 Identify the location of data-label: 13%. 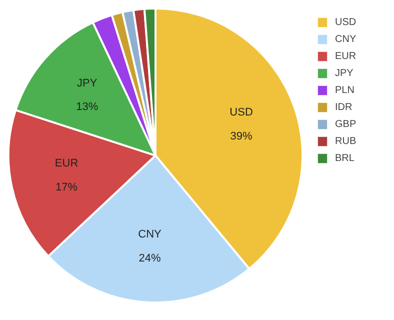
(87, 107).